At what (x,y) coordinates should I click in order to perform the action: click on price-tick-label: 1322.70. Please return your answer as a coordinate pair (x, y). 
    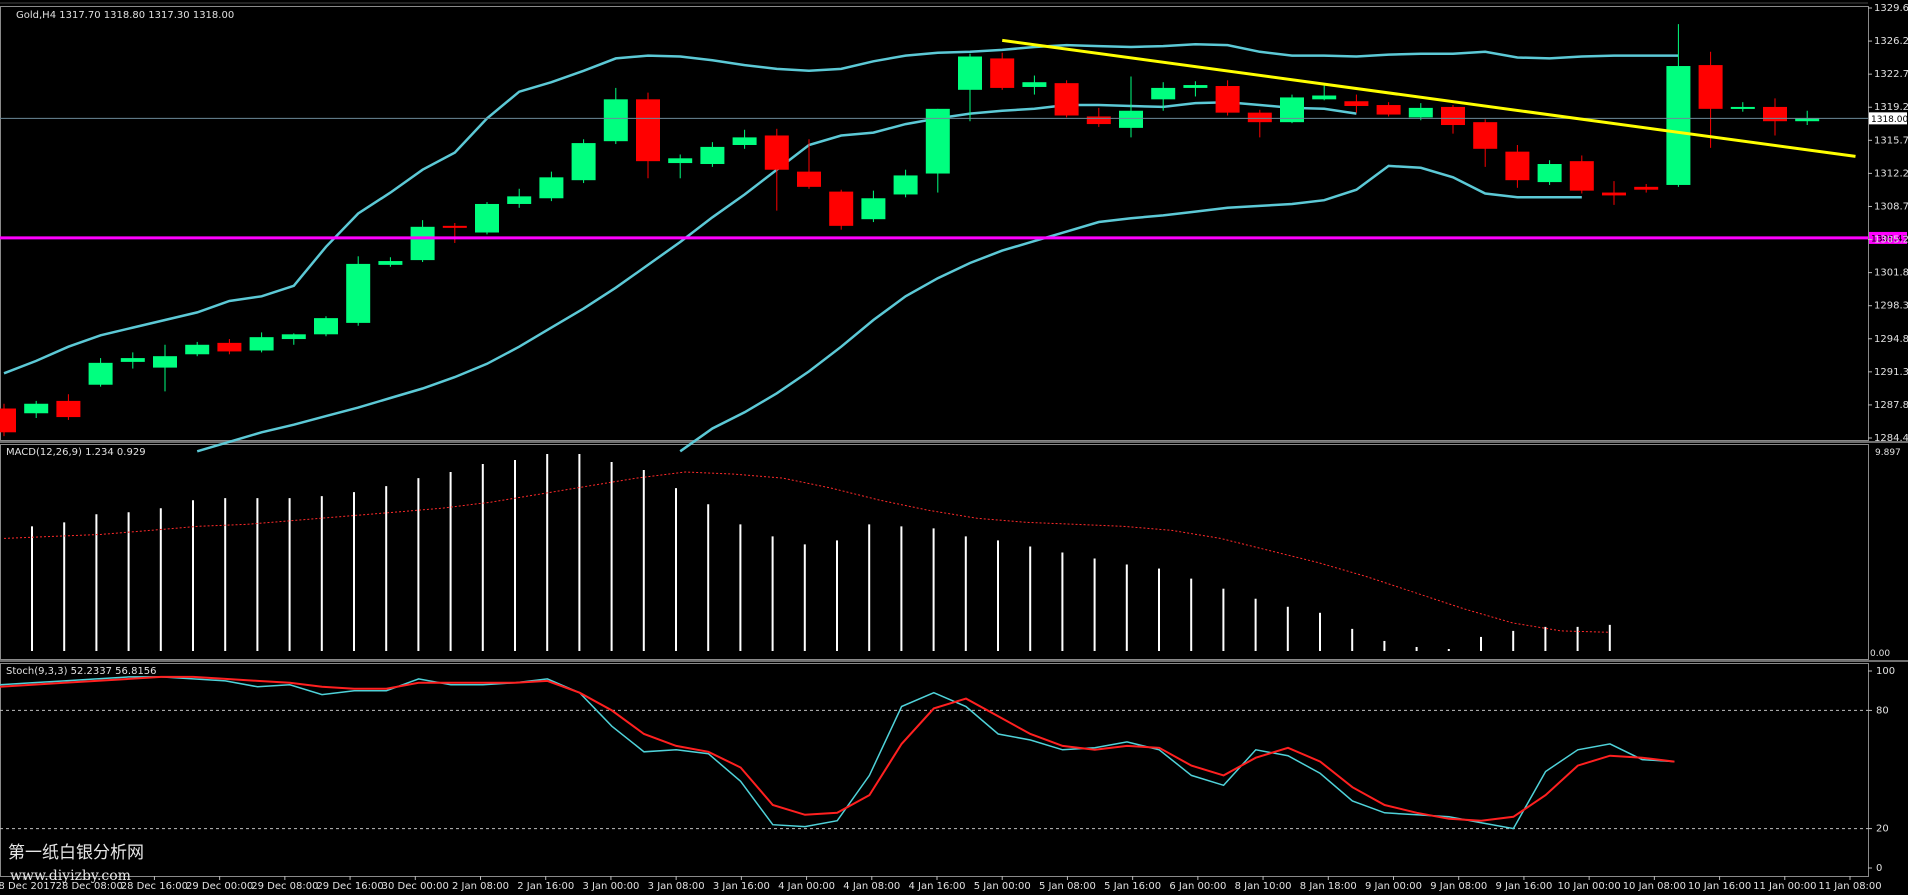
    Looking at the image, I should click on (1891, 74).